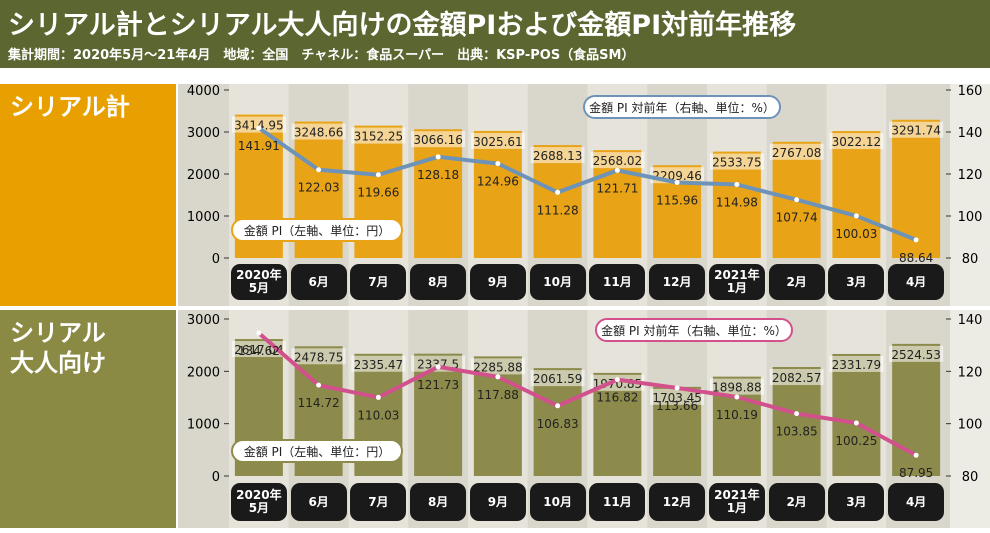 The width and height of the screenshot is (990, 533). I want to click on title: シリアル計とシリアル大人向けの金額PIおよび金額PI対前年推移, so click(402, 25).